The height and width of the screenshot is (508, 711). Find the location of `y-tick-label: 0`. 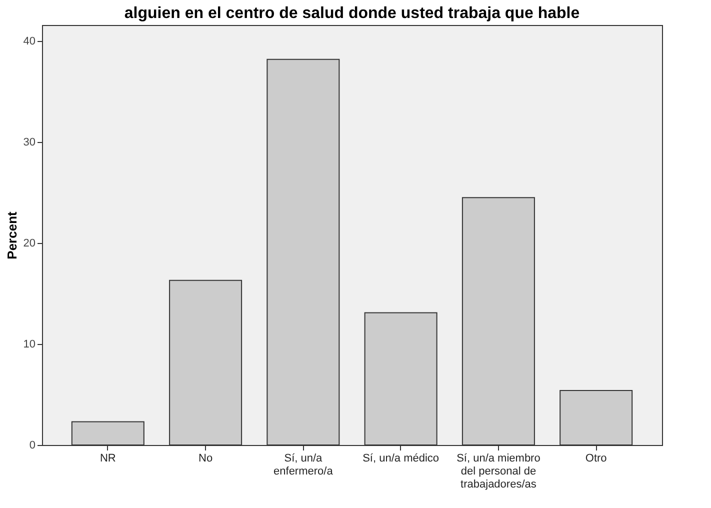

y-tick-label: 0 is located at coordinates (32, 446).